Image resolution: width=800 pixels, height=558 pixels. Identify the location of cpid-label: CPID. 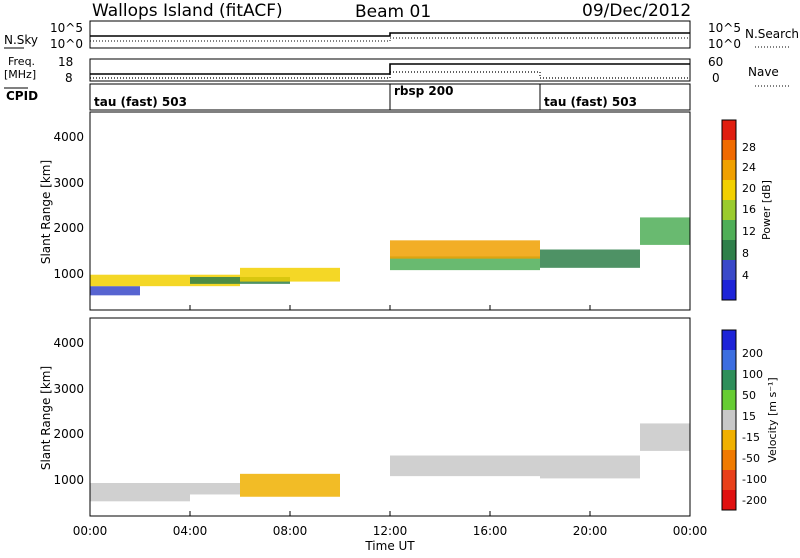
(22, 96).